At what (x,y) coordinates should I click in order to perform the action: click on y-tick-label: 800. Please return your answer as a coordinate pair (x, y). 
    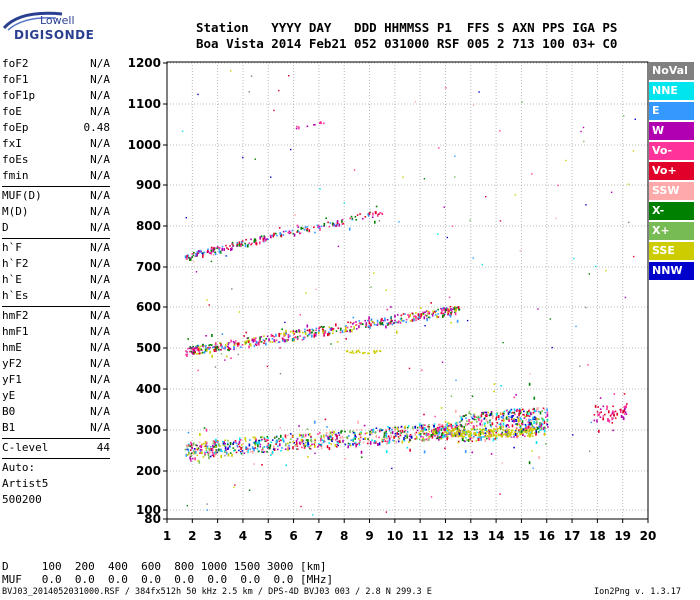
    Looking at the image, I should click on (148, 226).